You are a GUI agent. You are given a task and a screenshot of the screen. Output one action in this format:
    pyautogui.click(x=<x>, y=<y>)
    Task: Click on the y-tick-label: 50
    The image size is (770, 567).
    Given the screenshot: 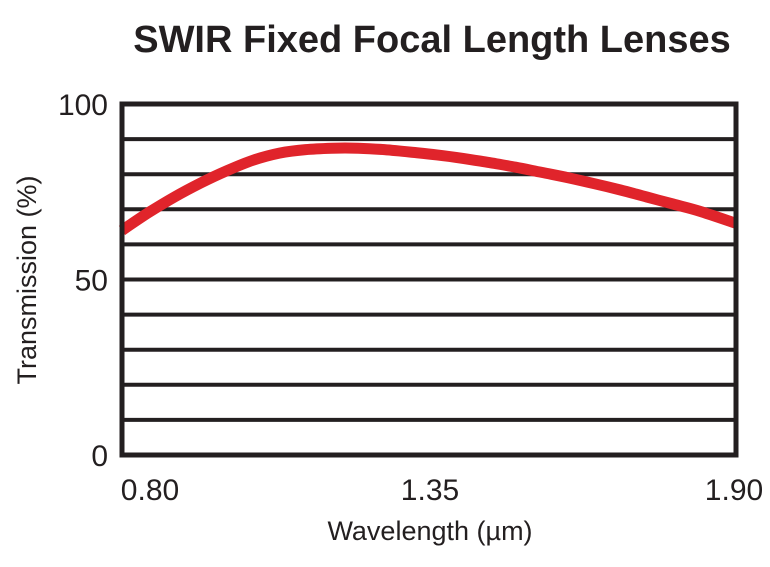 What is the action you would take?
    pyautogui.click(x=91, y=281)
    